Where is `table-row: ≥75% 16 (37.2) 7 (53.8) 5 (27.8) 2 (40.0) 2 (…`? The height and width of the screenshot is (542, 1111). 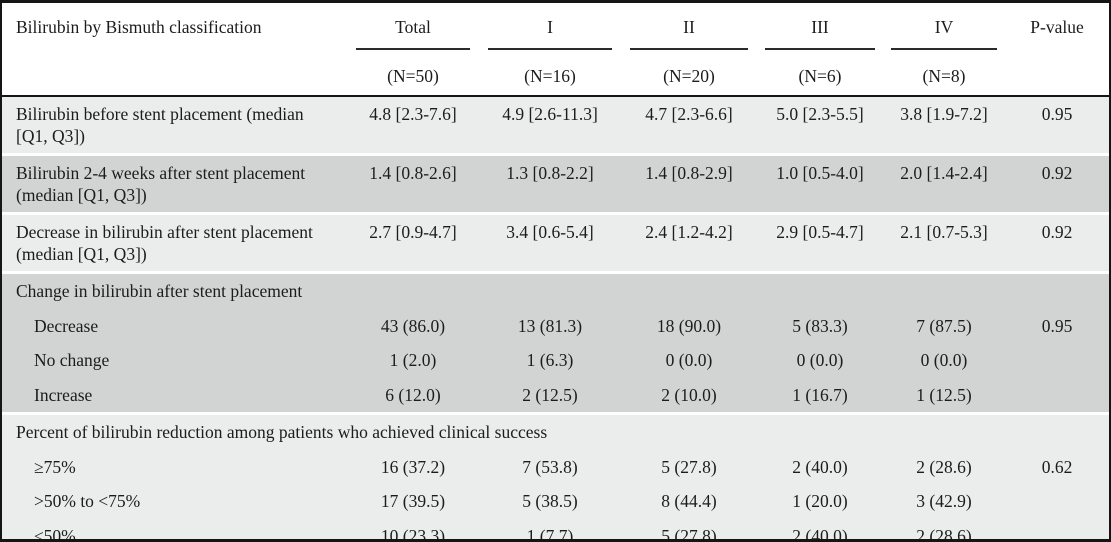
table-row: ≥75% 16 (37.2) 7 (53.8) 5 (27.8) 2 (40.0) 2 (… is located at coordinates (555, 466).